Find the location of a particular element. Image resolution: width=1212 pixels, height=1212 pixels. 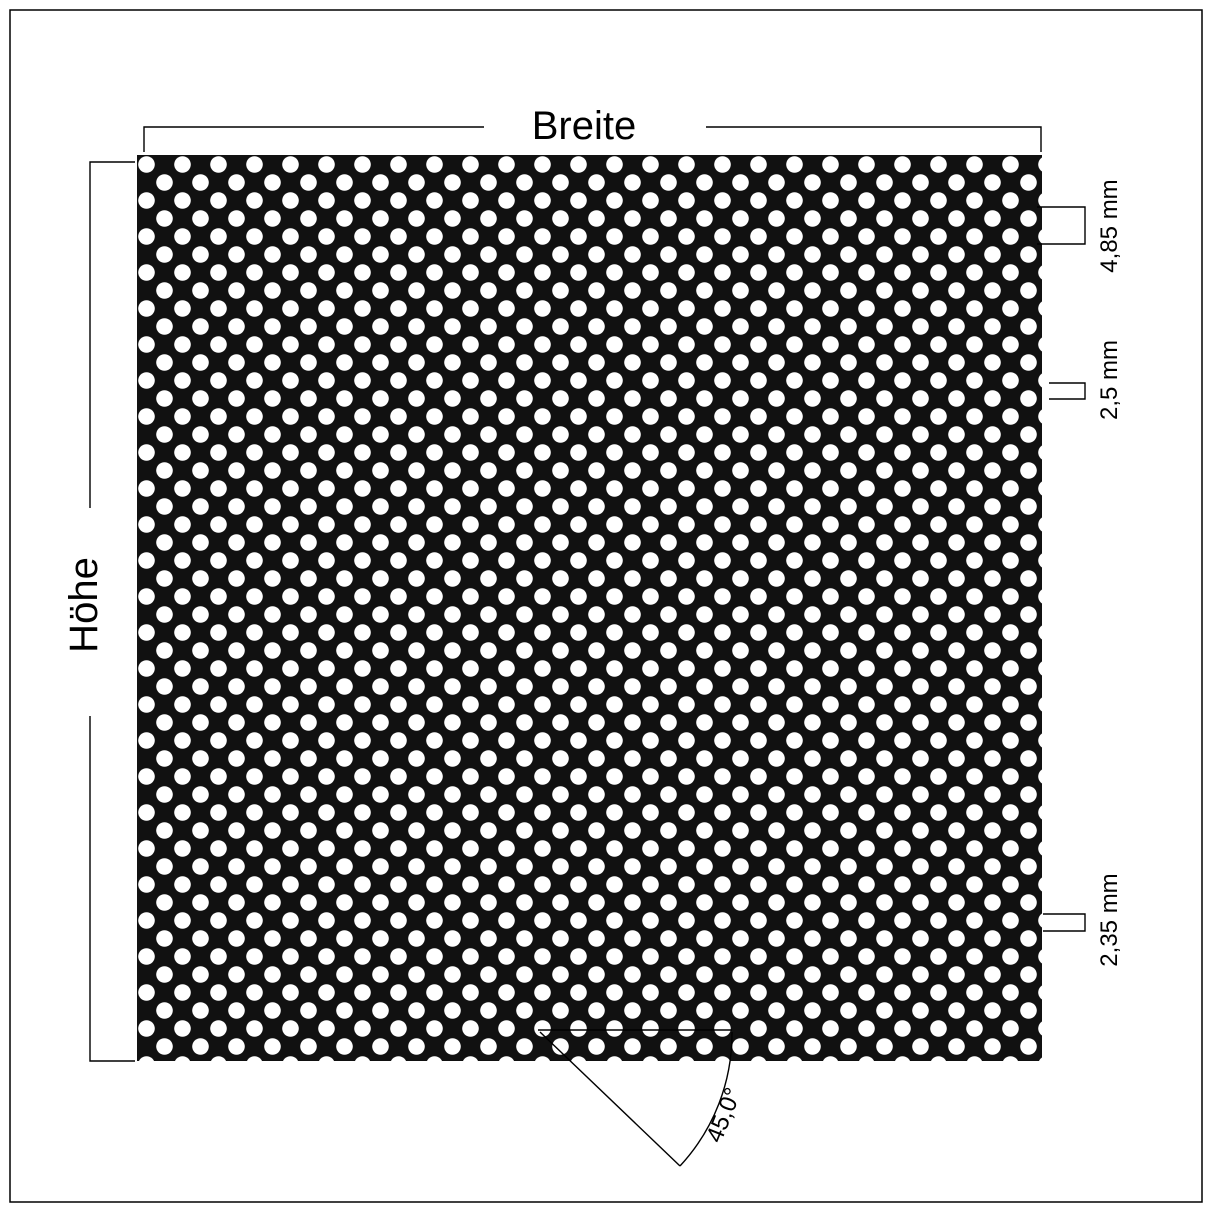

width-label: Breite is located at coordinates (584, 126).